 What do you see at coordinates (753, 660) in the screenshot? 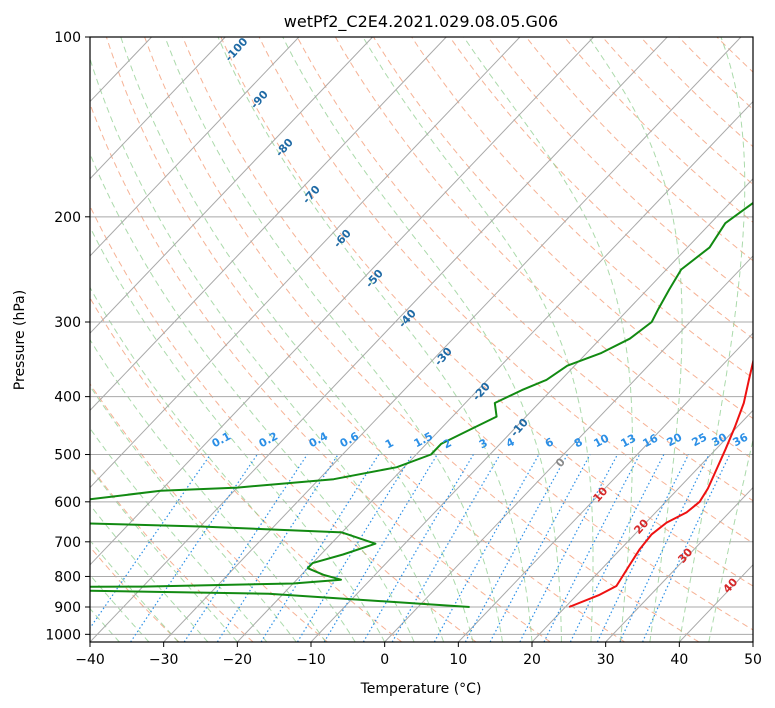
I see `x-tick-label: 50` at bounding box center [753, 660].